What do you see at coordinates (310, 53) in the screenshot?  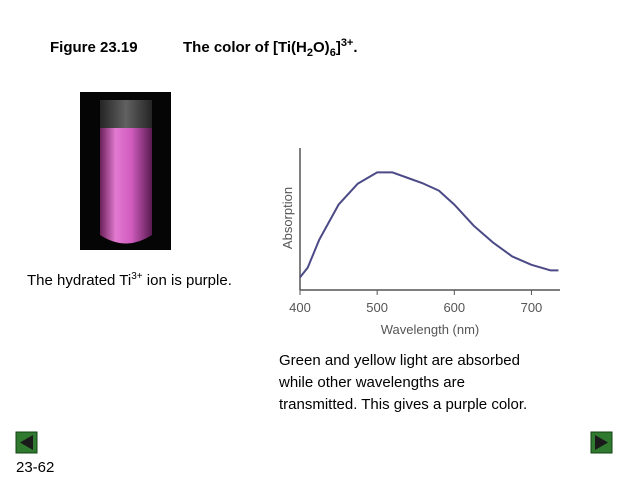 I see `title-sub: 2` at bounding box center [310, 53].